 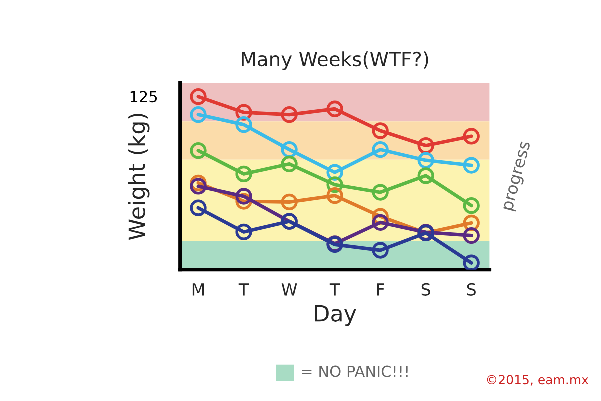 I want to click on chart-title: Many Weeks(WTF?), so click(x=335, y=61).